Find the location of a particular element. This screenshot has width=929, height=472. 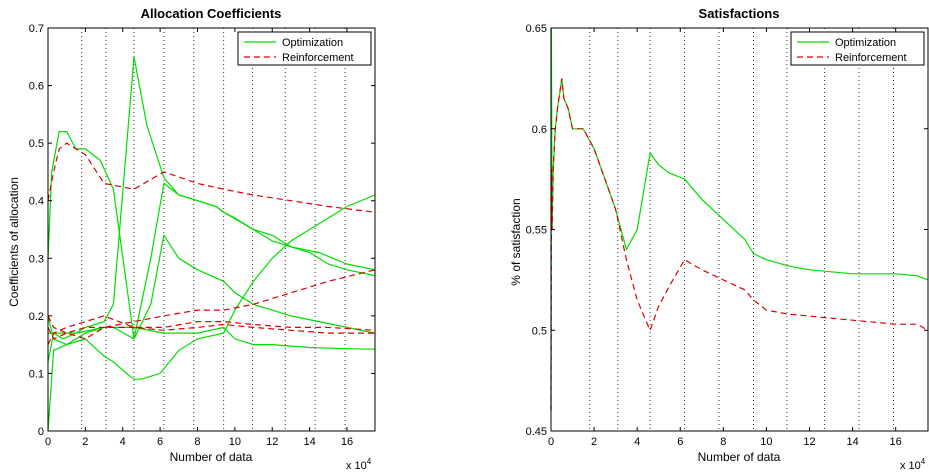

y-axis-label: % of satisfaction is located at coordinates (516, 241).